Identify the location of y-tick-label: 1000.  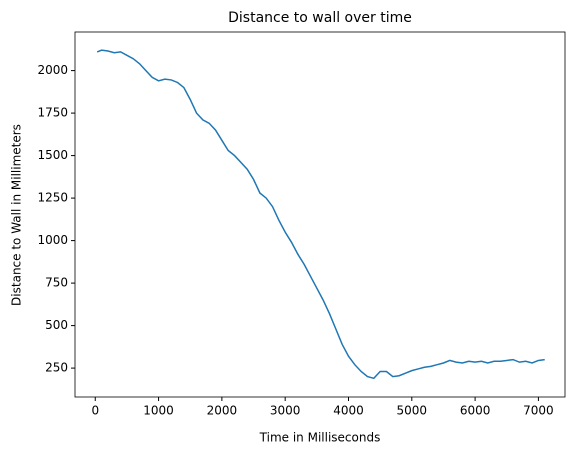
(52, 240).